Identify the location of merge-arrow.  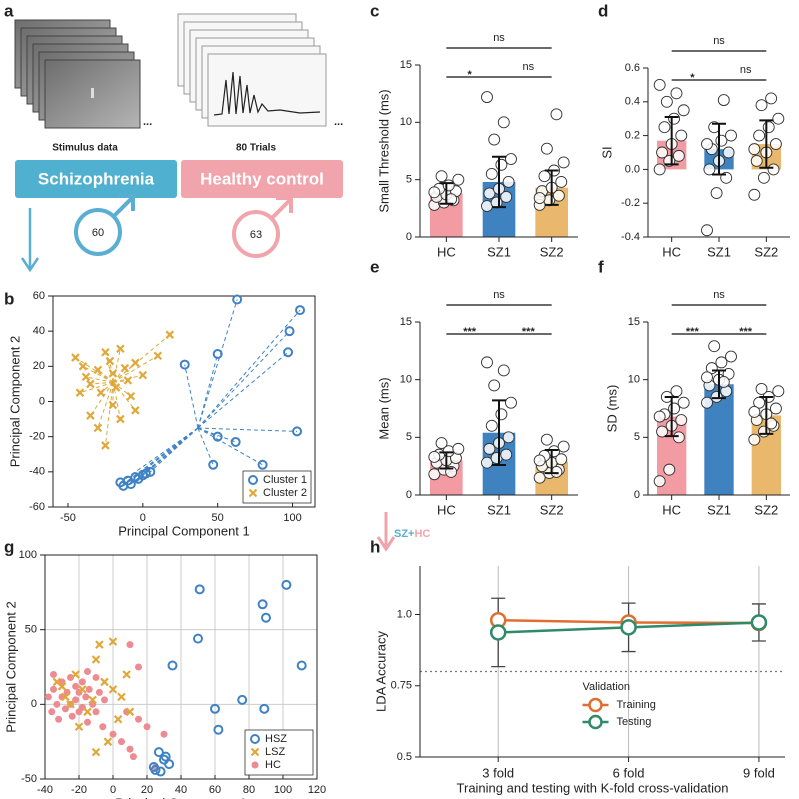
(386, 532).